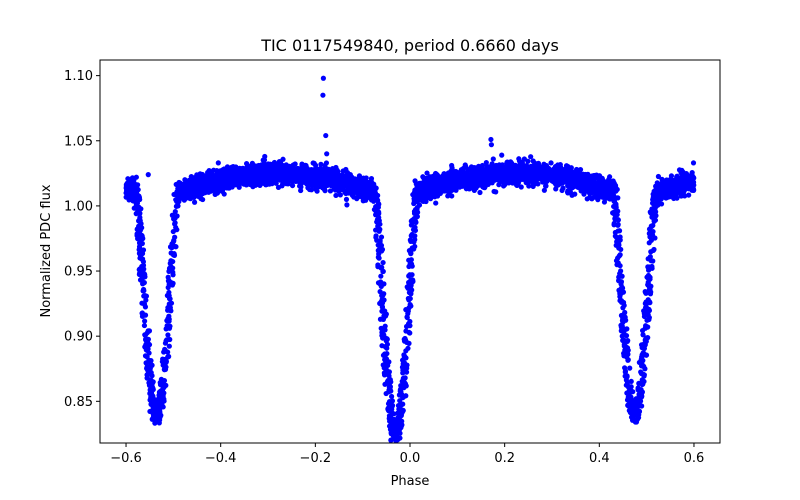 The width and height of the screenshot is (800, 500). Describe the element at coordinates (409, 45) in the screenshot. I see `chart-title: TIC 0117549840, period 0.6660 days` at that location.